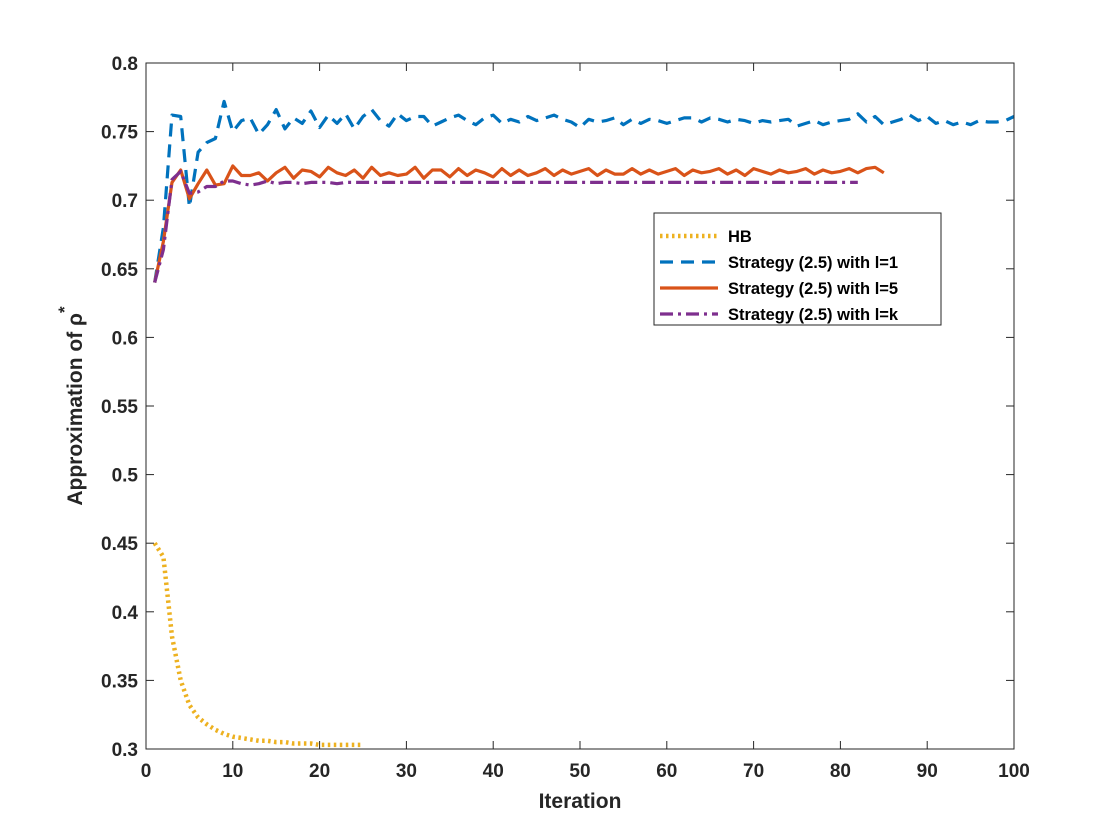 The width and height of the screenshot is (1120, 840). I want to click on legend-label-2: Strategy (2.5) with l=1, so click(813, 263).